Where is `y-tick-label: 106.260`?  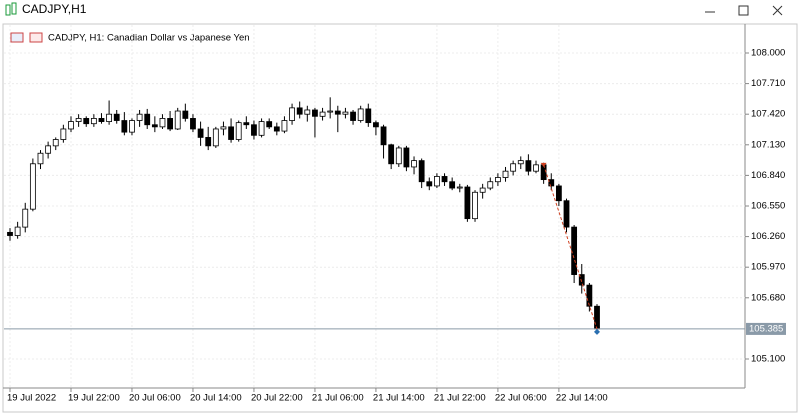
y-tick-label: 106.260 is located at coordinates (768, 236).